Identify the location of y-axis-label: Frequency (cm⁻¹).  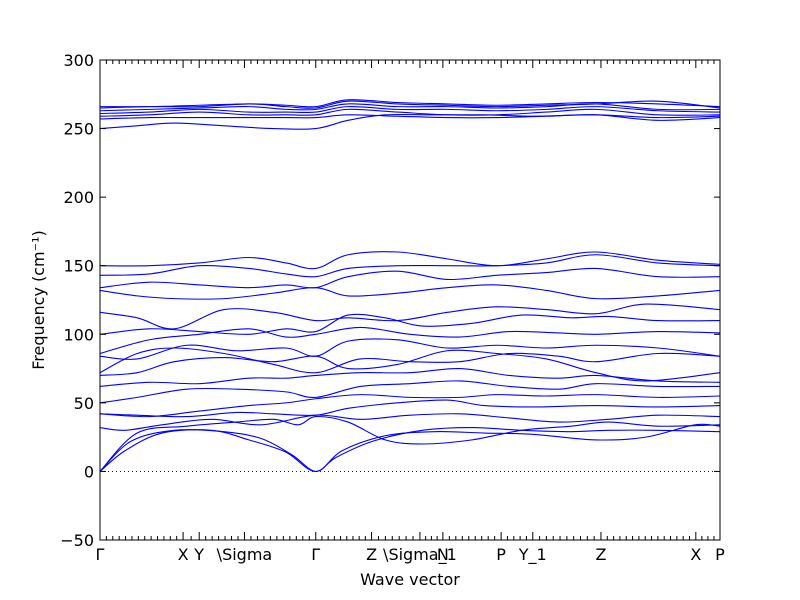
(38, 299).